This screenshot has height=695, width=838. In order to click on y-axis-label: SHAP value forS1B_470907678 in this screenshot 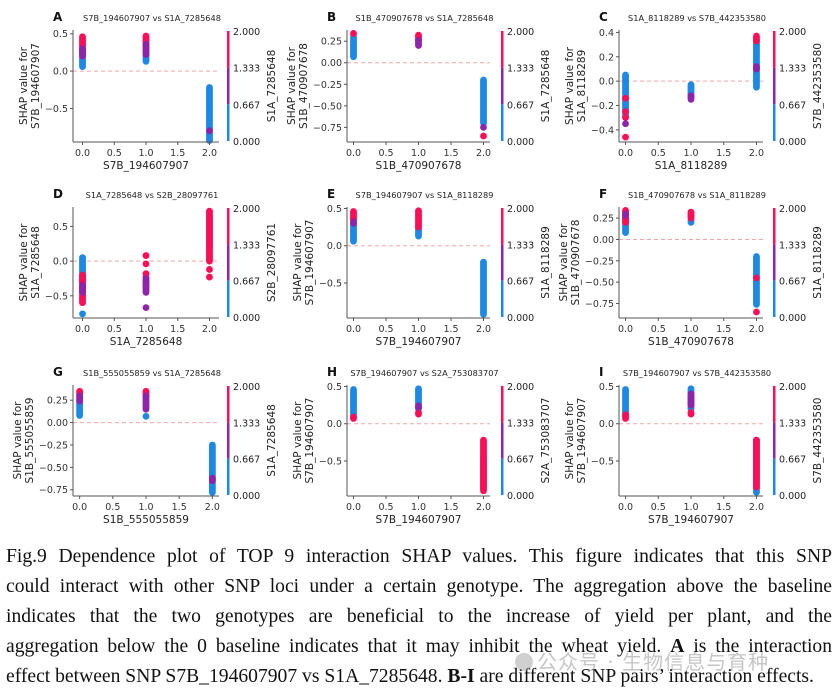, I will do `click(570, 263)`.